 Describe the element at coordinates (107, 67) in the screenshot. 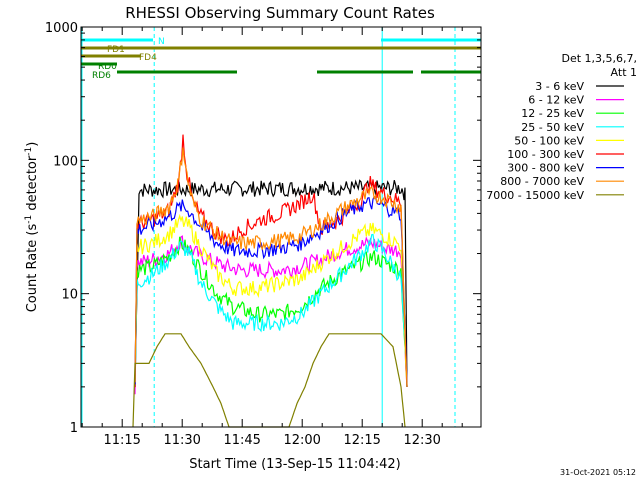

I see `annotation-bar-label-3: RD0` at that location.